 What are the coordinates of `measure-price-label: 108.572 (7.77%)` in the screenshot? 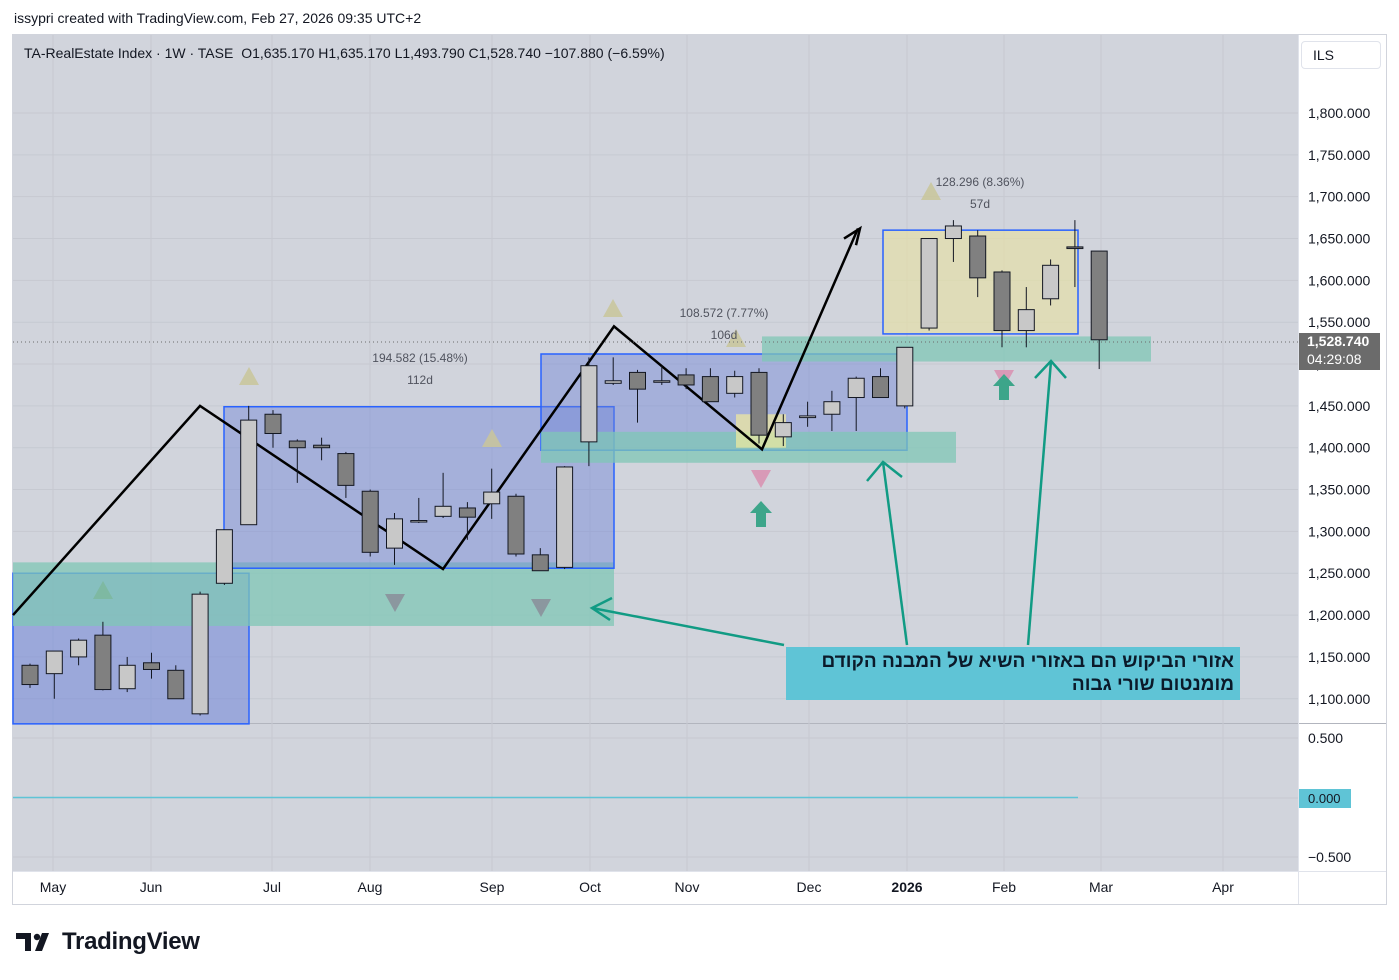 It's located at (724, 313).